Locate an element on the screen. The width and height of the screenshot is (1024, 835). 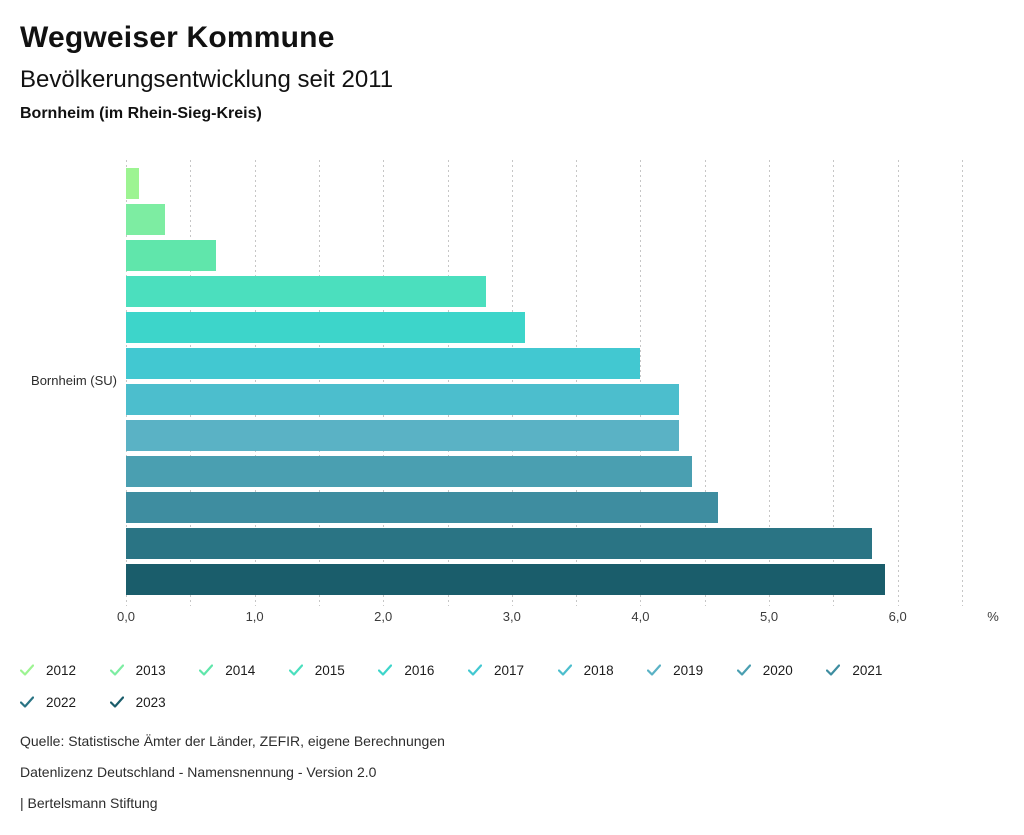
x-tick-label: 4,0 is located at coordinates (640, 616).